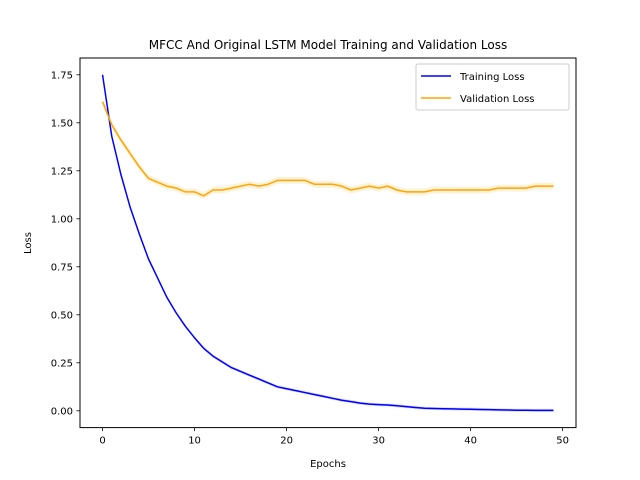  Describe the element at coordinates (194, 441) in the screenshot. I see `x-tick-label: 10` at that location.